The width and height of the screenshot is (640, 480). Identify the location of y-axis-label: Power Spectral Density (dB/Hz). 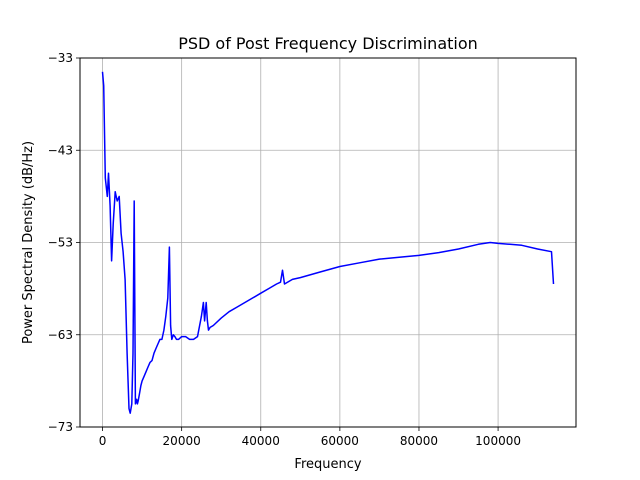
(28, 242).